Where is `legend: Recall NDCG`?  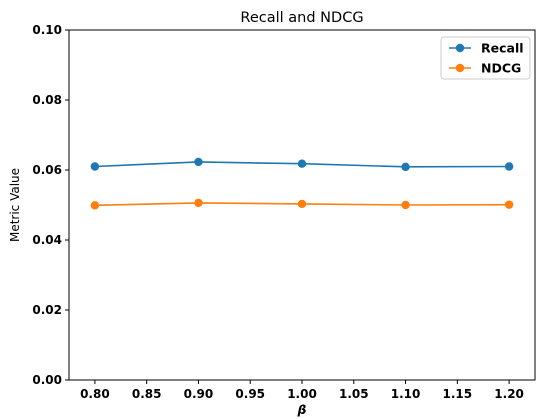
legend: Recall NDCG is located at coordinates (485, 58).